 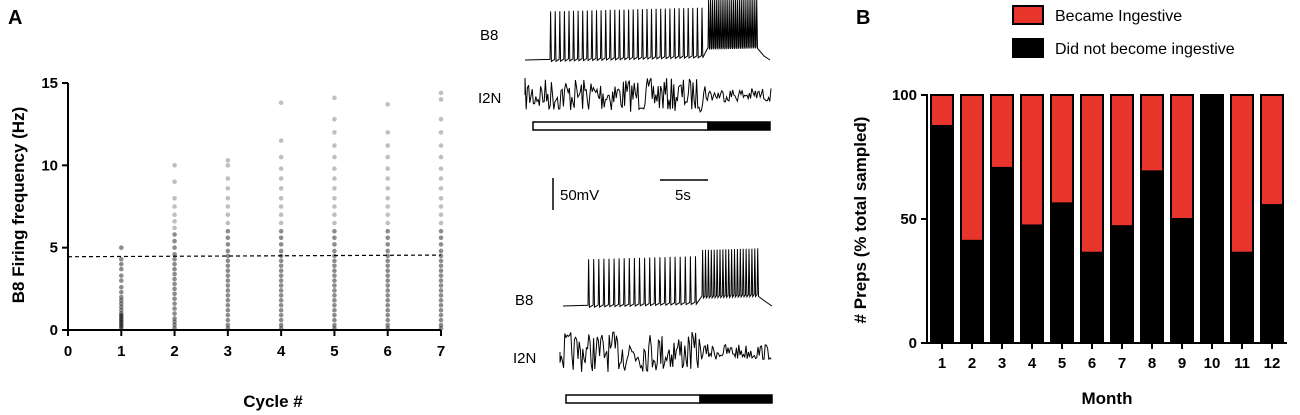 I want to click on scatter-y-axis-title: B8 Firing frequency (Hz), so click(x=18, y=205).